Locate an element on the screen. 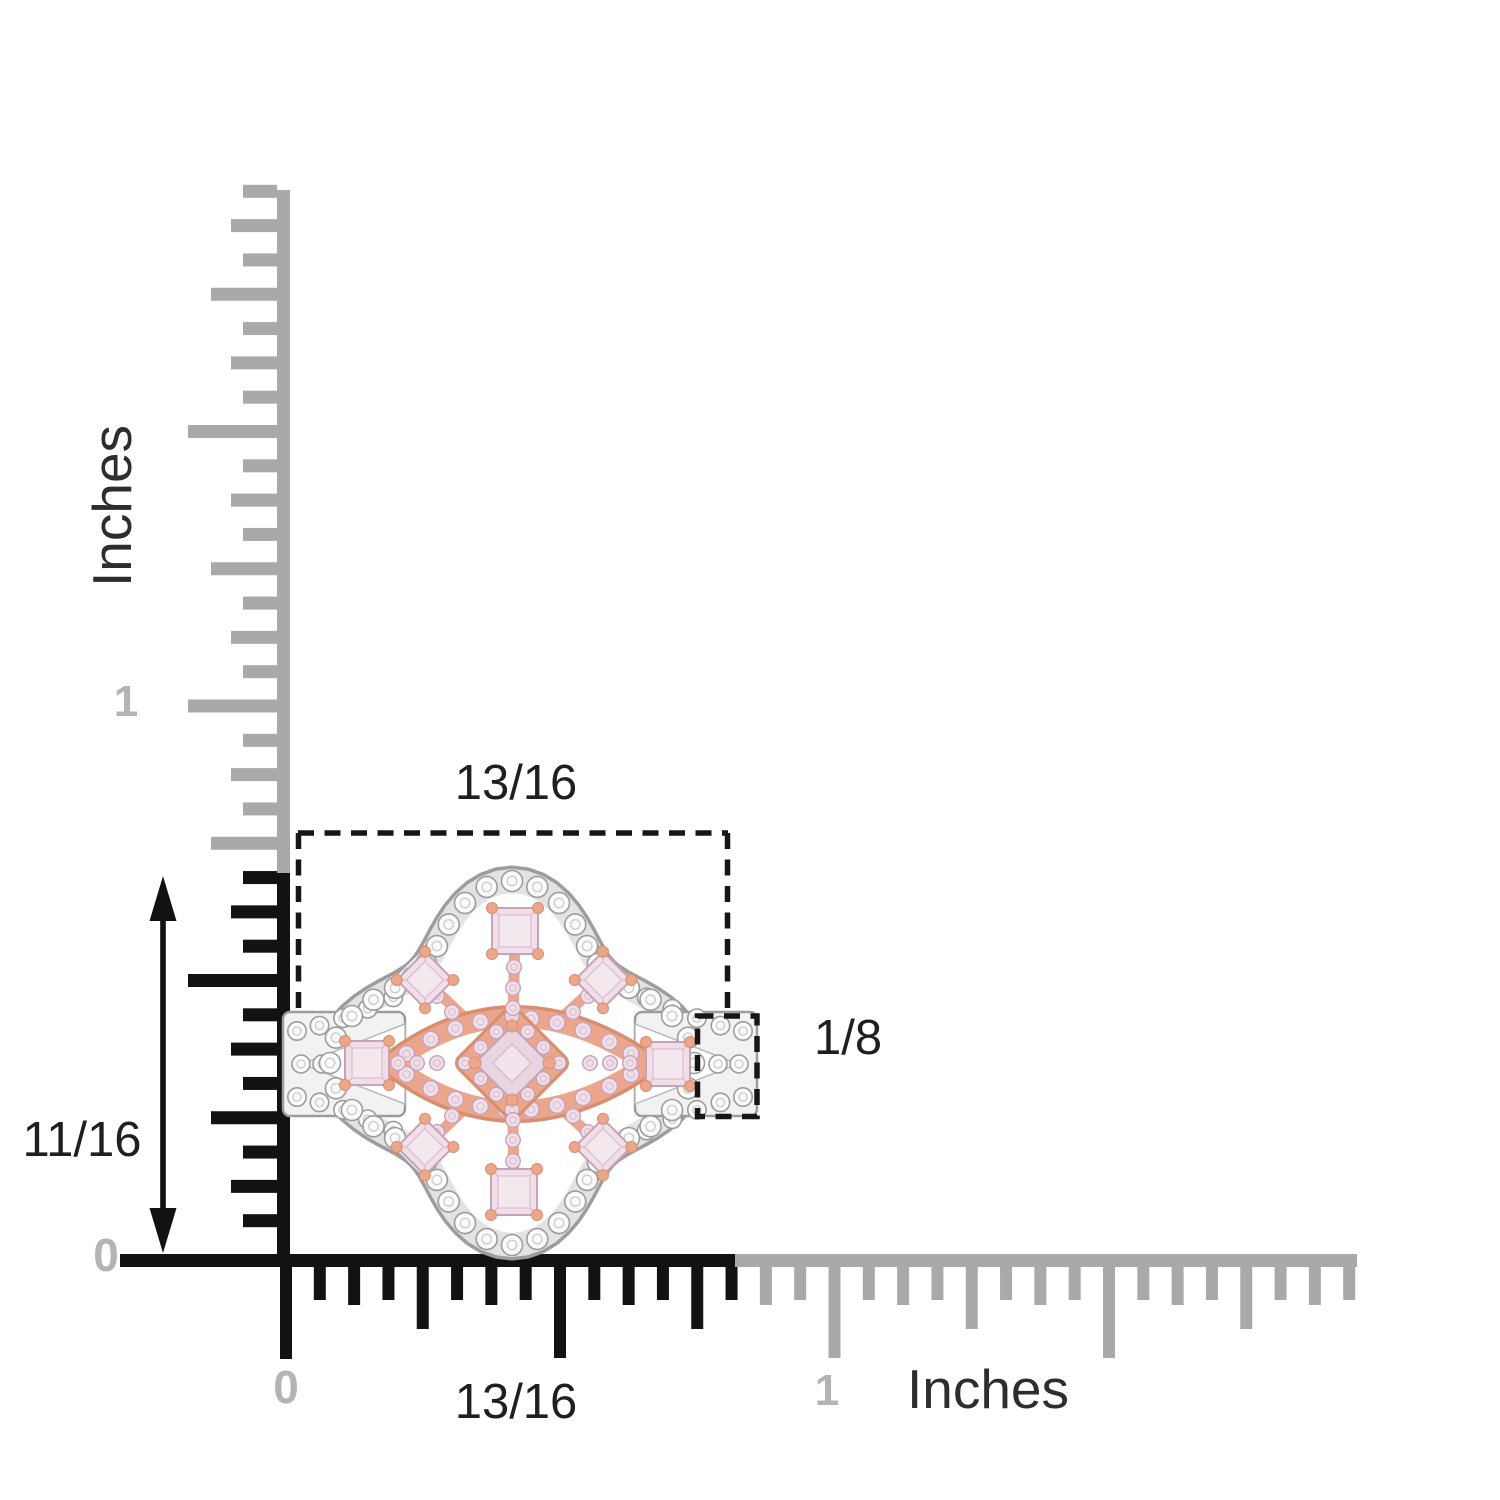 The width and height of the screenshot is (1500, 1500). band-width-label: 1/8 is located at coordinates (848, 1038).